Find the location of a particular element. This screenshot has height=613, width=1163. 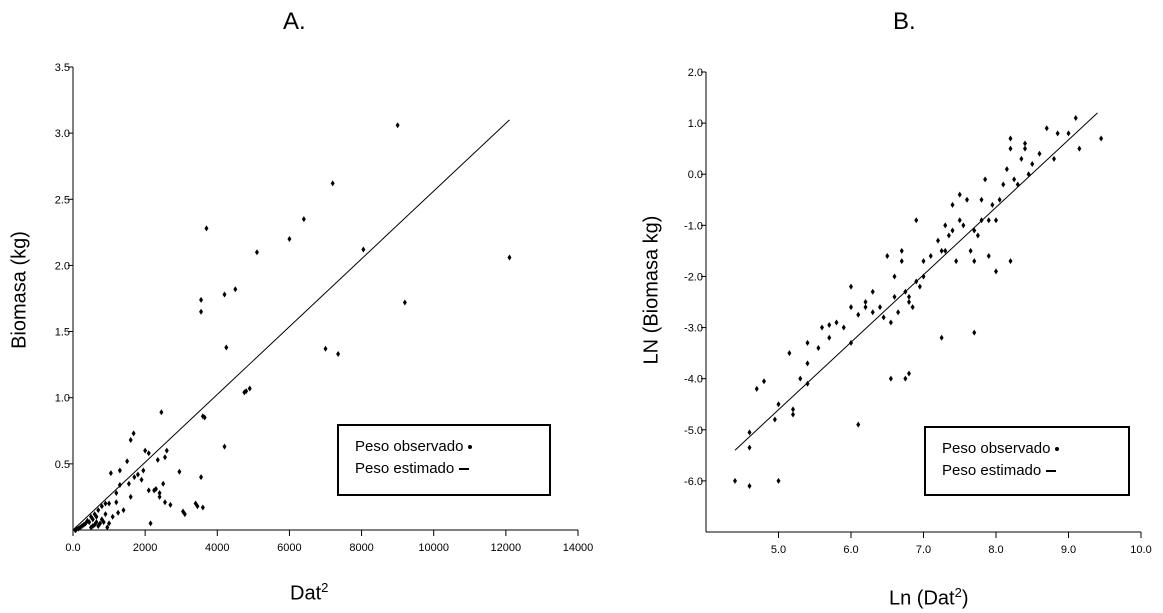

panel-a-y-tick-label: 2.5 is located at coordinates (62, 200).